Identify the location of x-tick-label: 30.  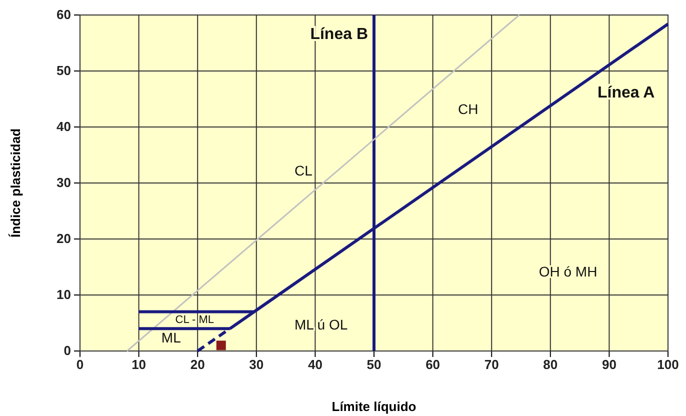
(256, 364).